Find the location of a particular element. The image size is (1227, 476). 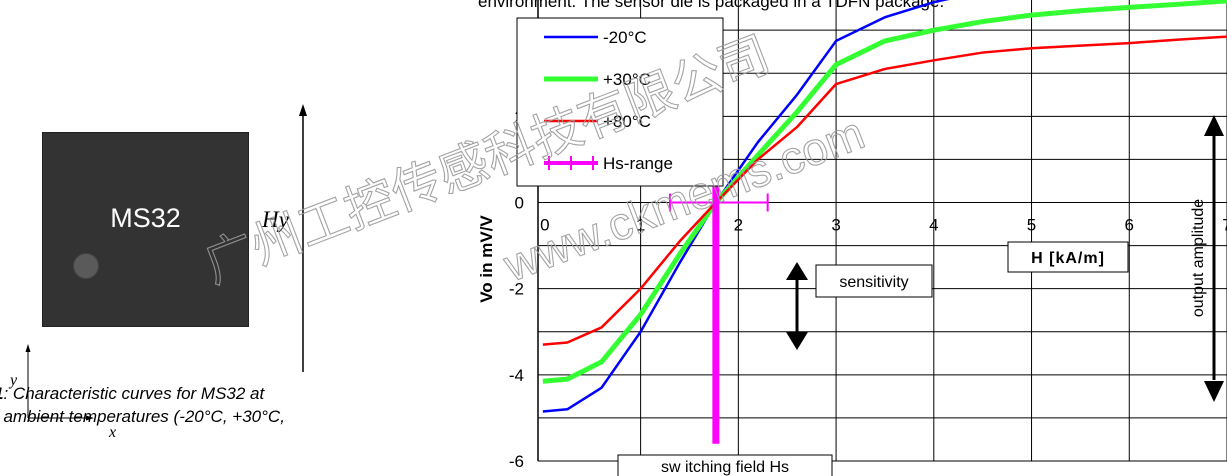

y-tick-label: -6 is located at coordinates (516, 461).